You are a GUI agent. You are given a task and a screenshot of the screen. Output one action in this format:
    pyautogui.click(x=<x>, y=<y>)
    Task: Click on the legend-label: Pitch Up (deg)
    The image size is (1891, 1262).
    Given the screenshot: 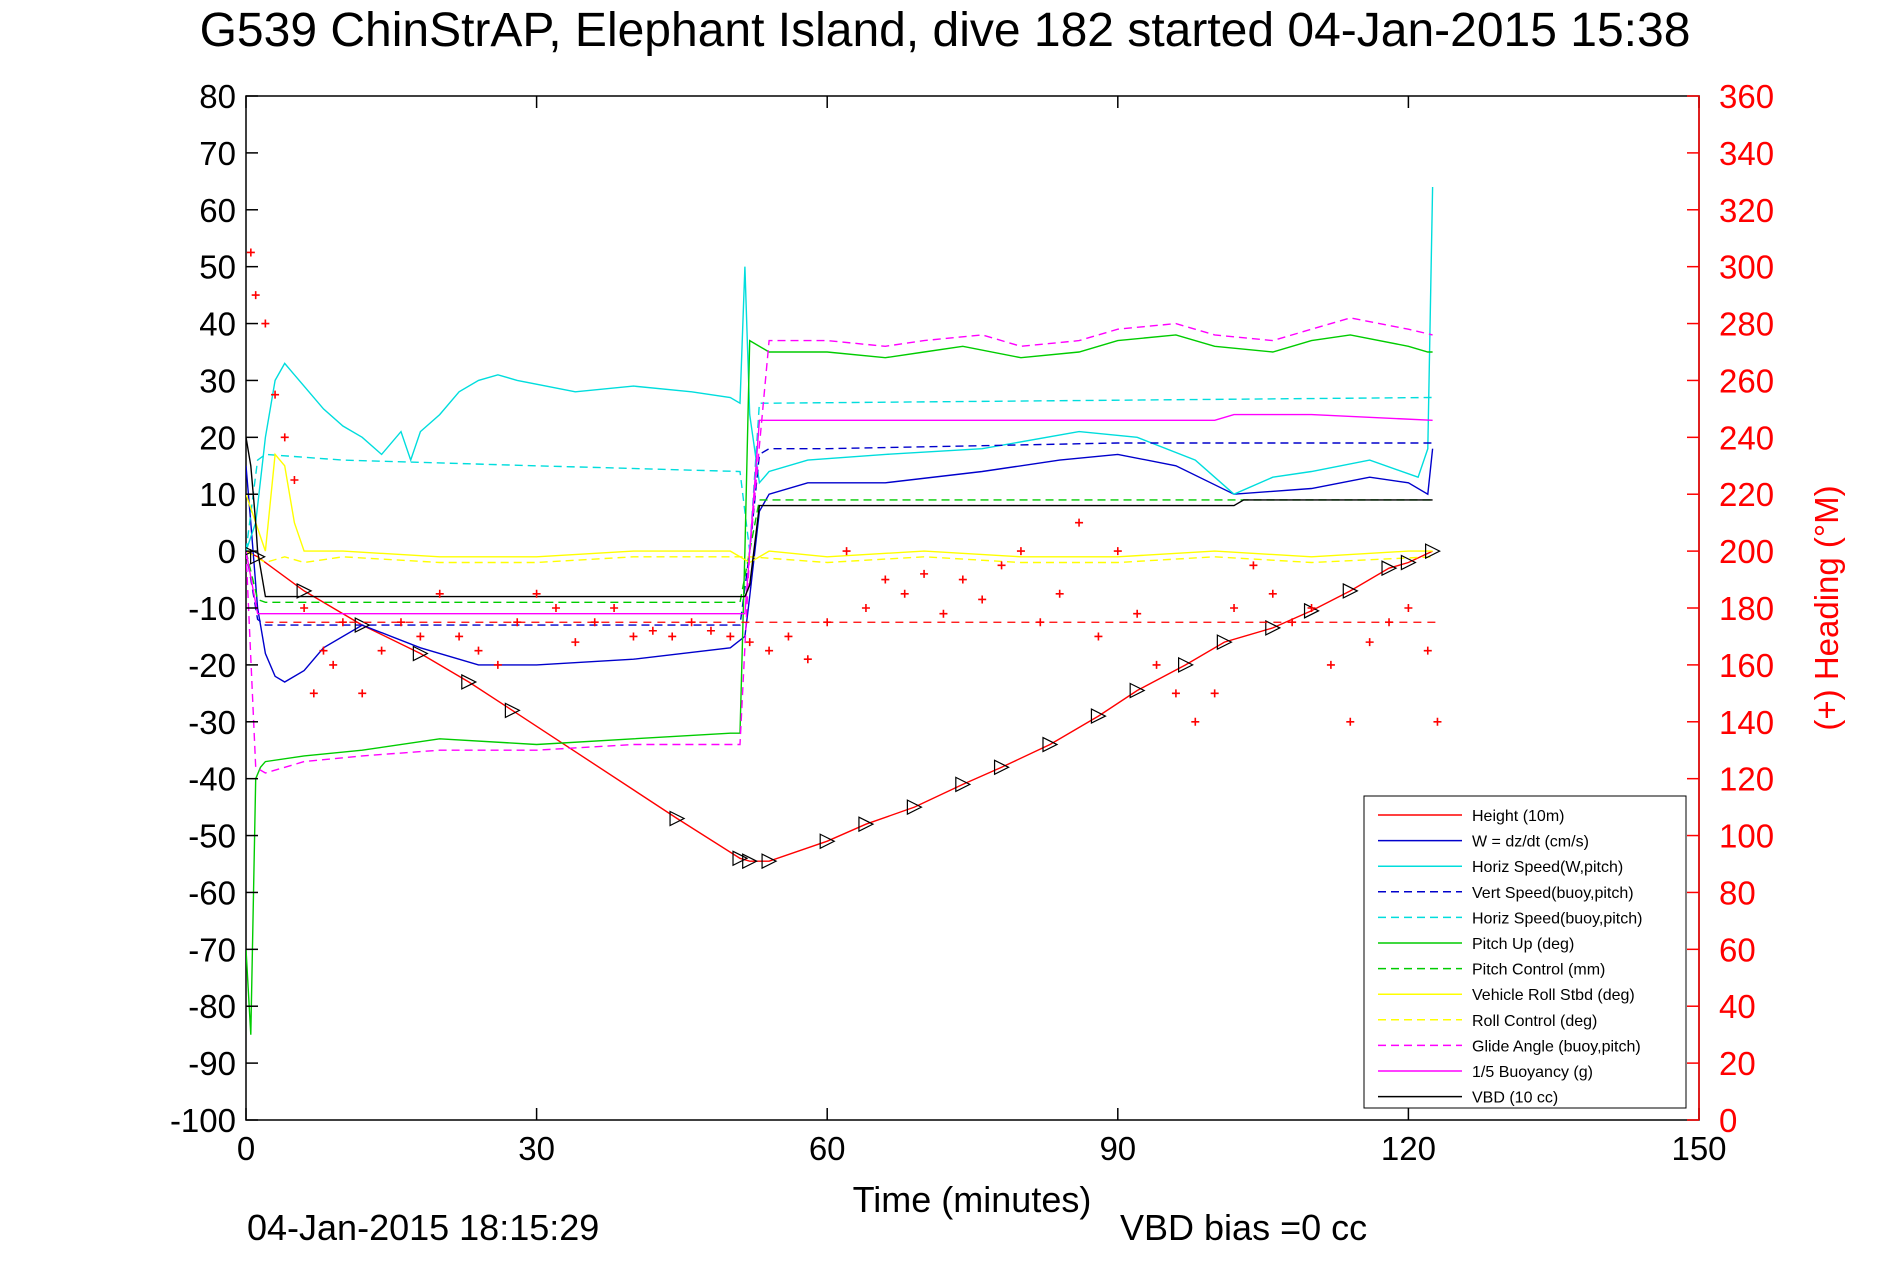 What is the action you would take?
    pyautogui.click(x=1523, y=944)
    